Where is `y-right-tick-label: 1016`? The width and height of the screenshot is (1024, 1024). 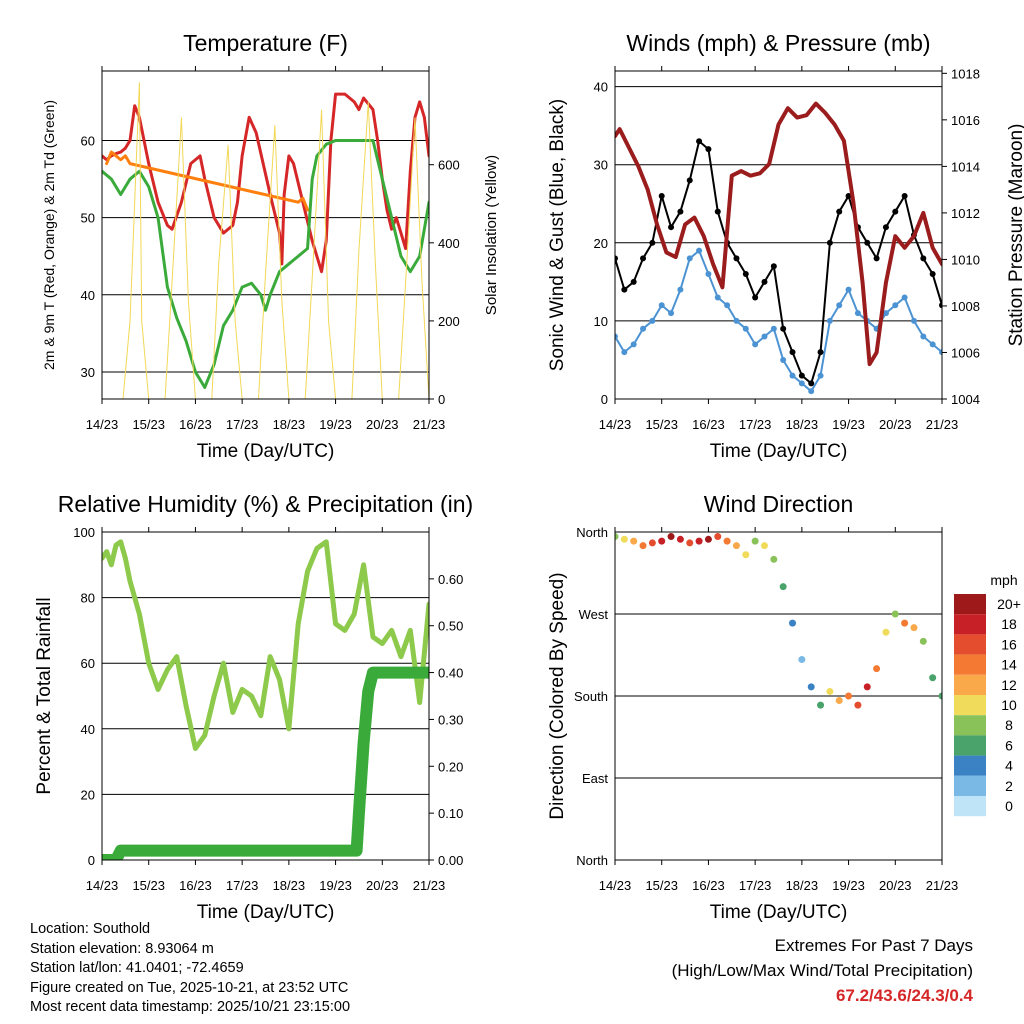
y-right-tick-label: 1016 is located at coordinates (965, 120).